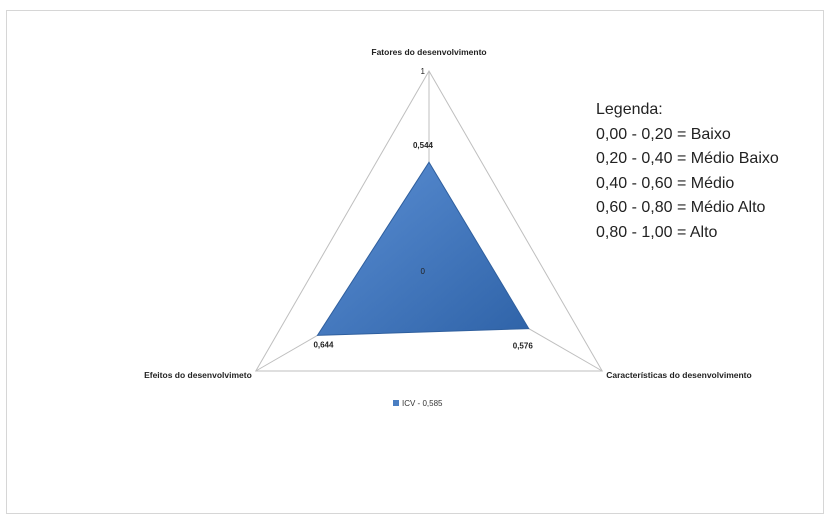 Image resolution: width=831 pixels, height=521 pixels. Describe the element at coordinates (523, 346) in the screenshot. I see `data-label-caracteristicas: 0,576` at that location.